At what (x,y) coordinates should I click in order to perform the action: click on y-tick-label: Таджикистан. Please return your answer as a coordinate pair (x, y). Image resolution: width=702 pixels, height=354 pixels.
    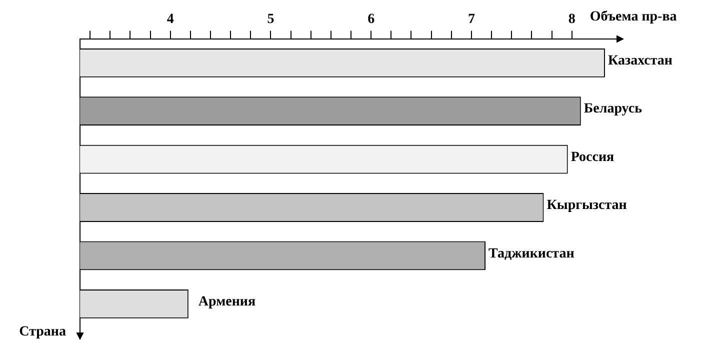
    Looking at the image, I should click on (531, 254).